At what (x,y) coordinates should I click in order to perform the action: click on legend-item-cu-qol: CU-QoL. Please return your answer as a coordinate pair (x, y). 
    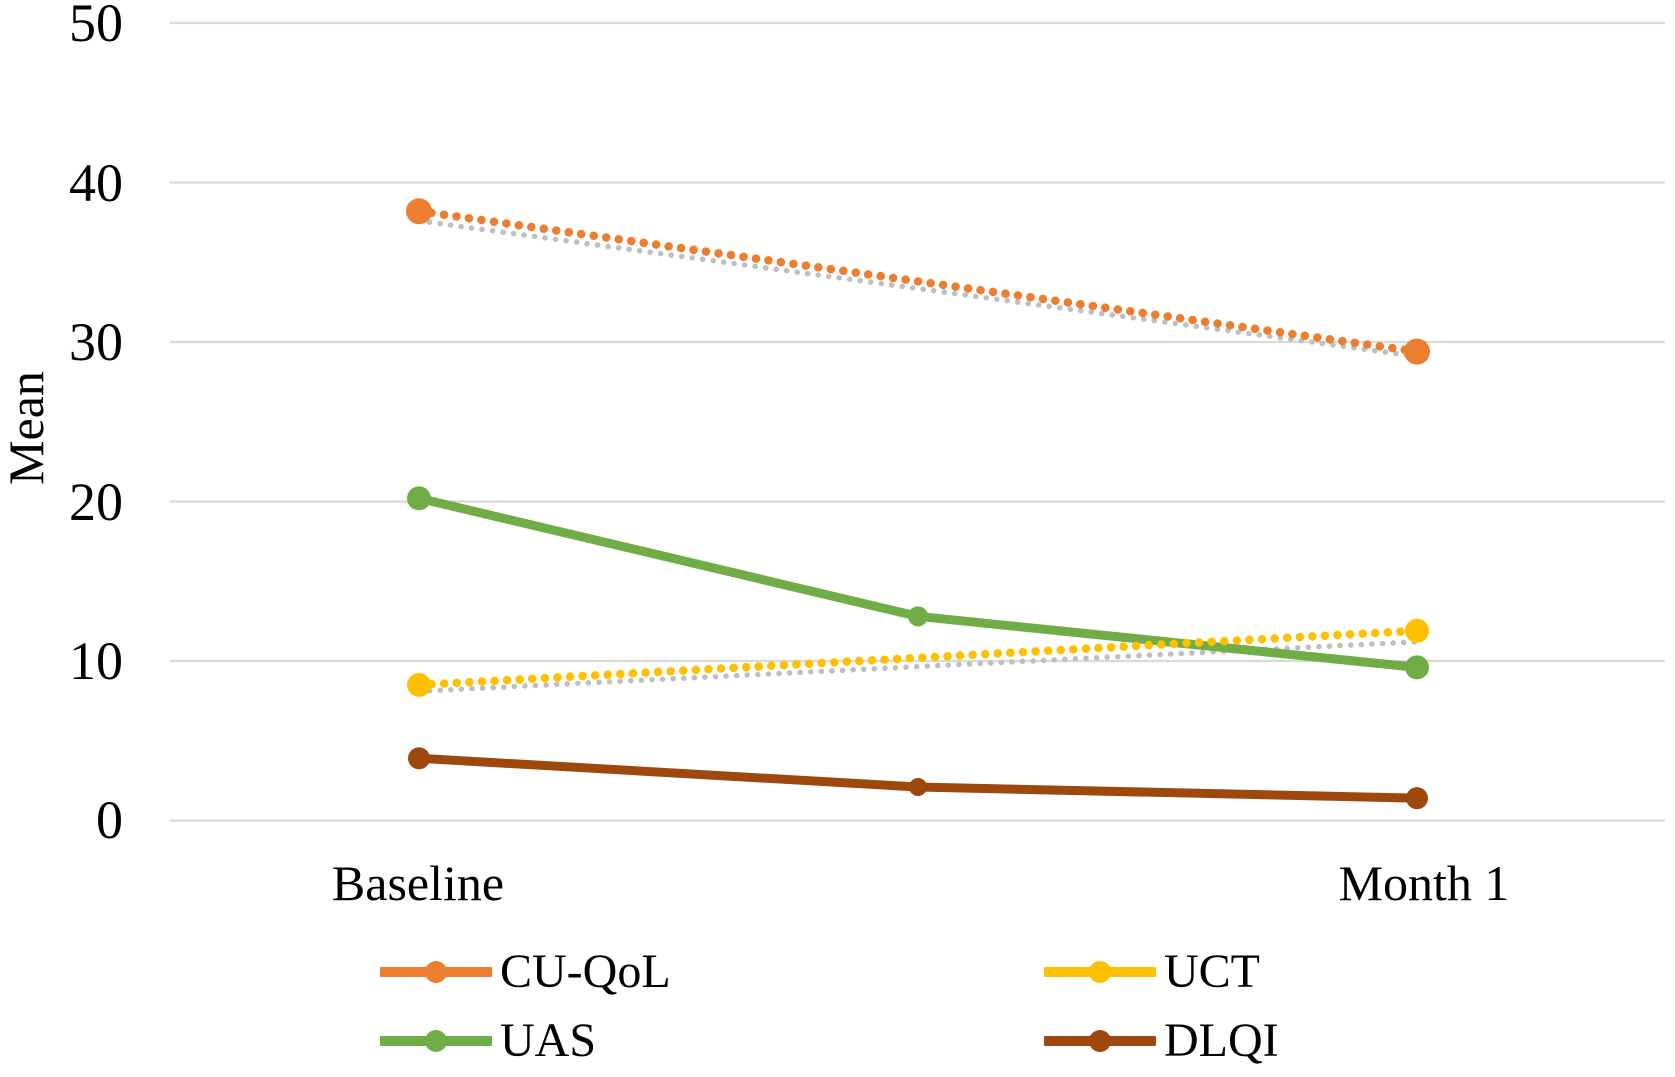
    Looking at the image, I should click on (525, 972).